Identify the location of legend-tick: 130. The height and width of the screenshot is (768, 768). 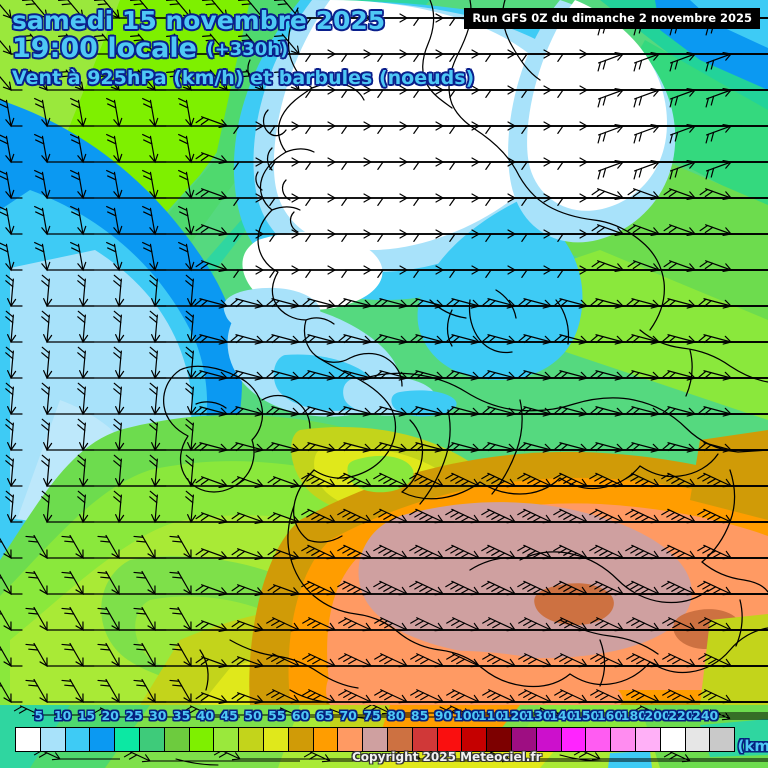
(538, 715).